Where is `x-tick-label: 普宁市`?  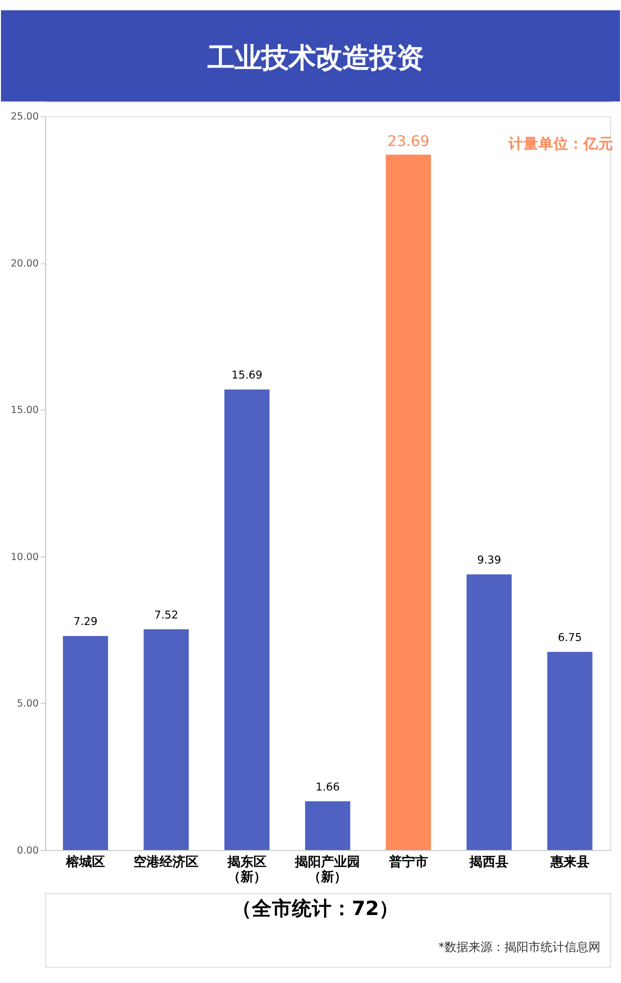
x-tick-label: 普宁市 is located at coordinates (408, 862).